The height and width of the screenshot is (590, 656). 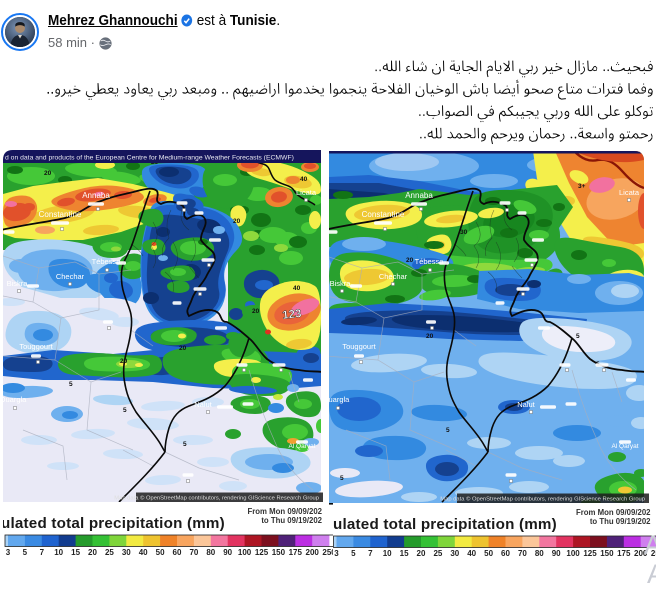 What do you see at coordinates (582, 186) in the screenshot?
I see `svg-text: 3+` at bounding box center [582, 186].